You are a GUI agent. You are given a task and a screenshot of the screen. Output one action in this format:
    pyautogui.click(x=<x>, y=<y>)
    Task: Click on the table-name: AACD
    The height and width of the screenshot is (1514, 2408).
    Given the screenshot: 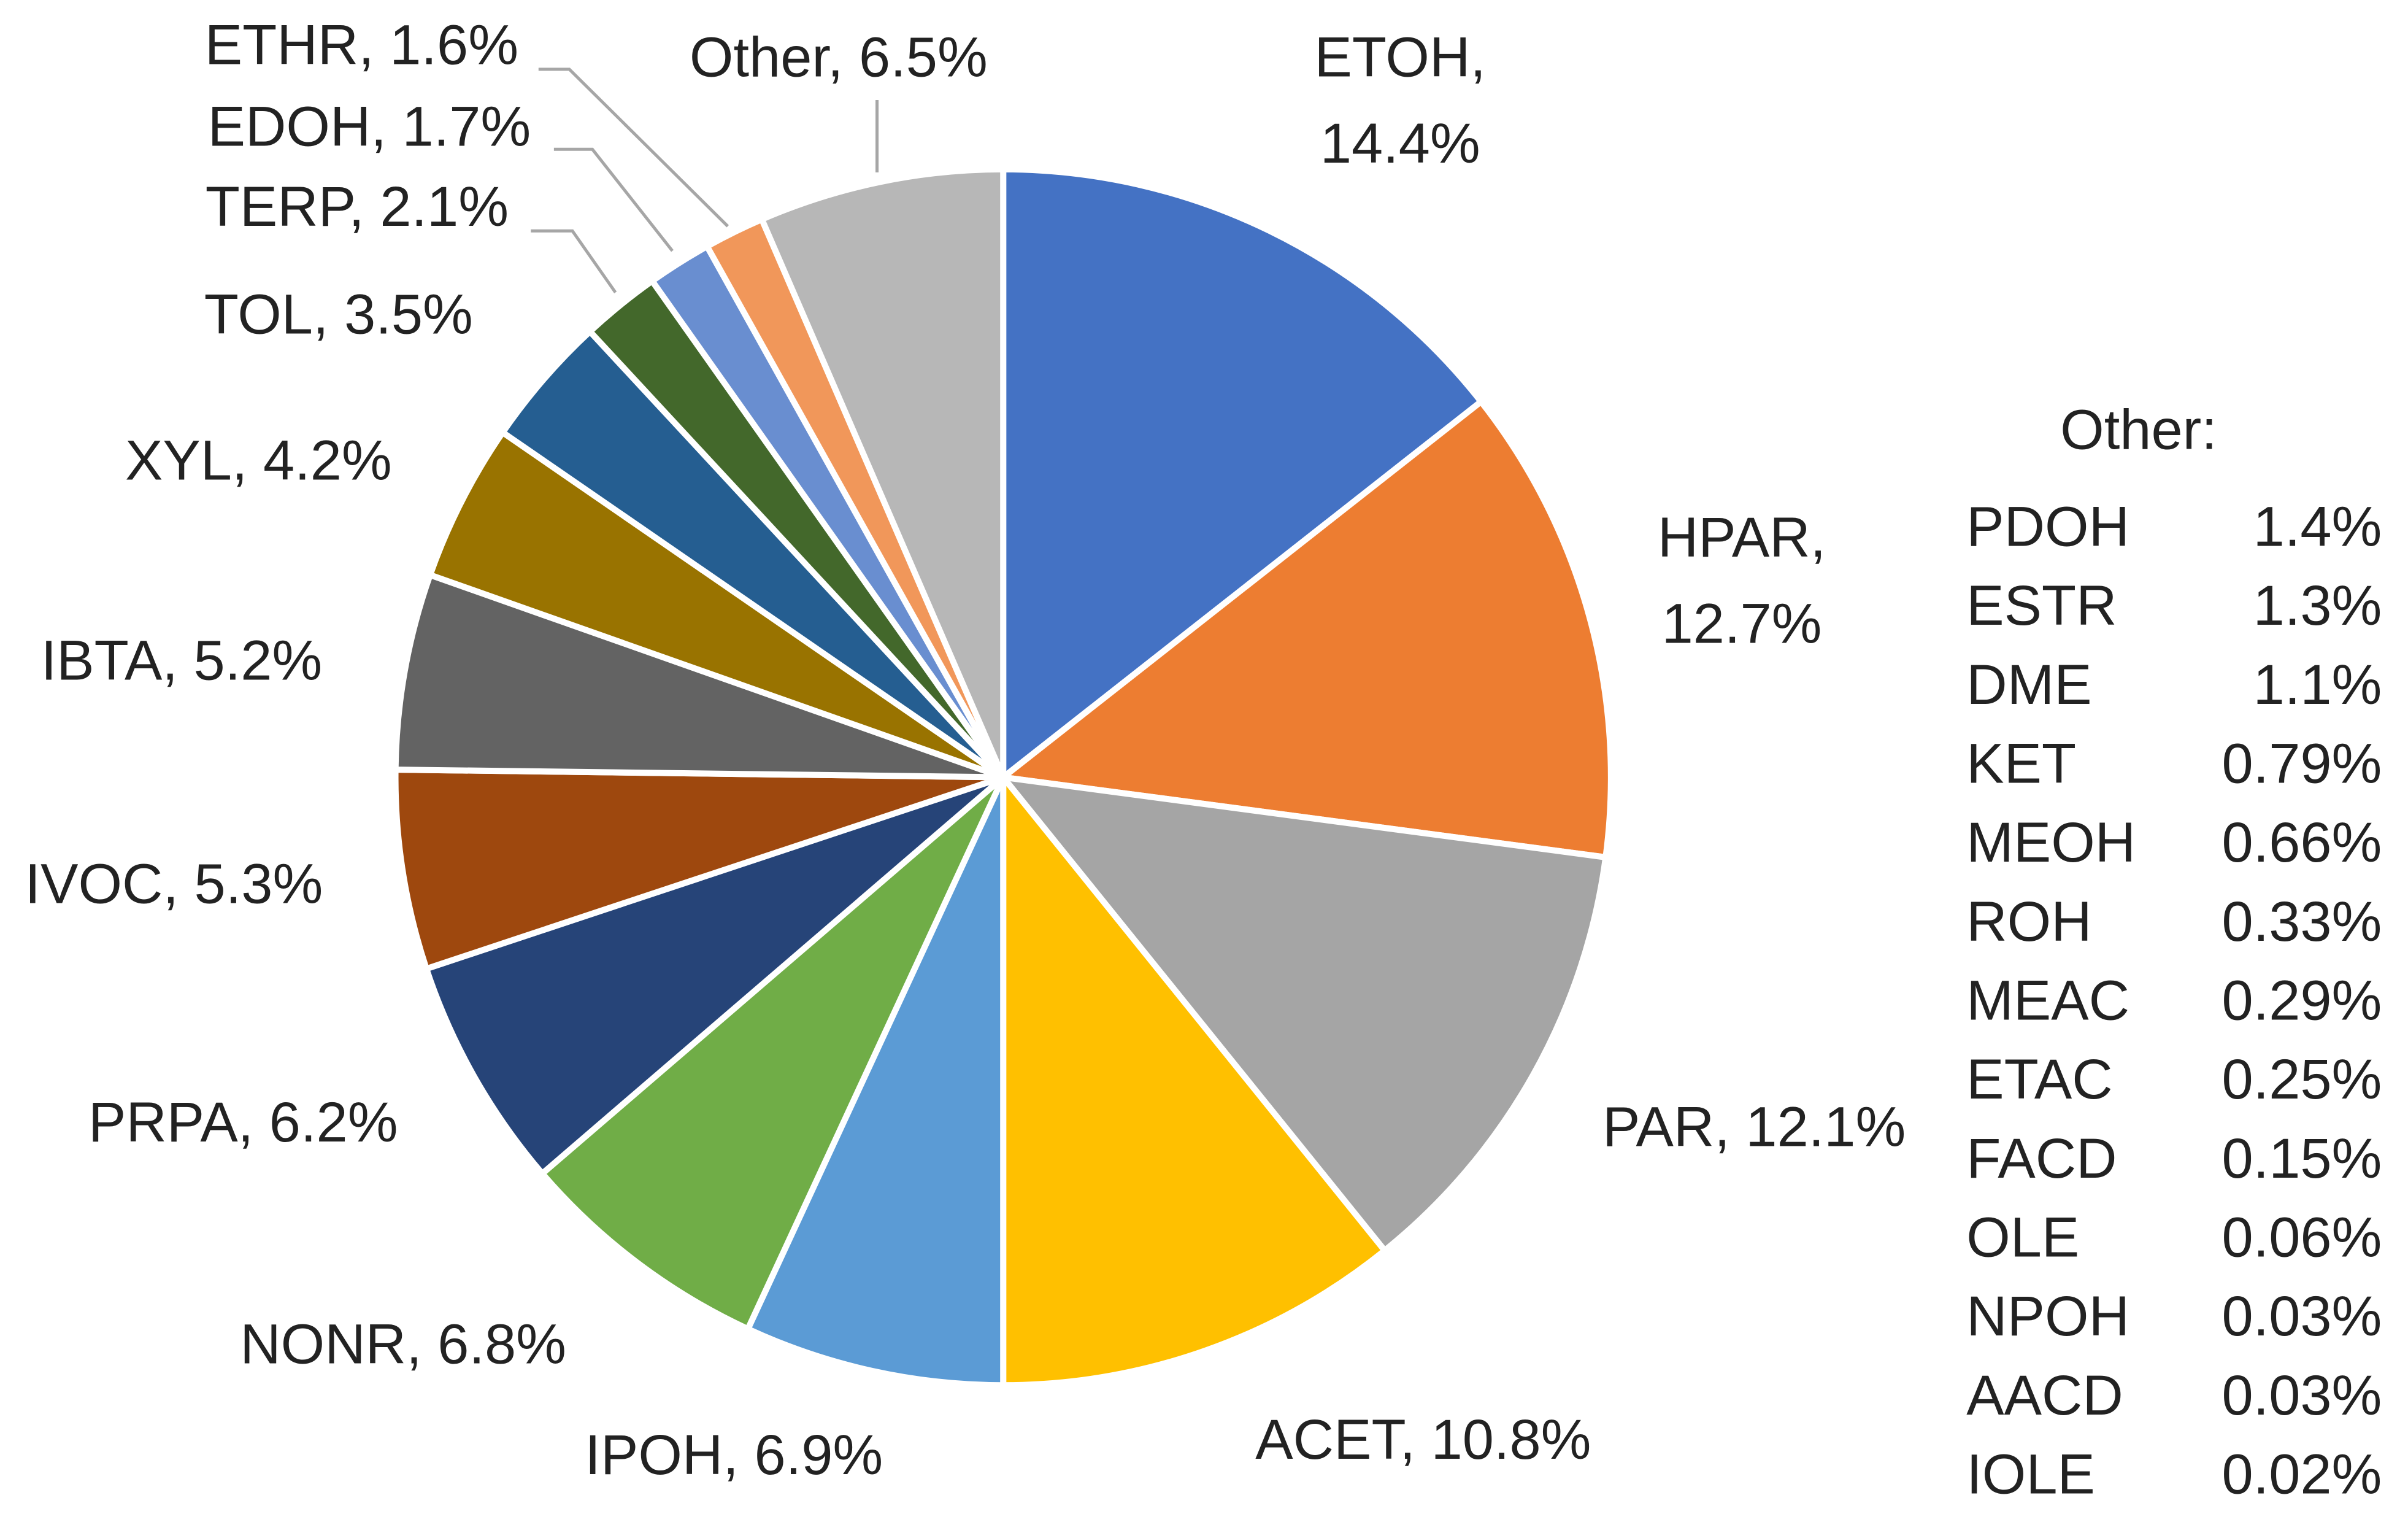 What is the action you would take?
    pyautogui.click(x=2044, y=1396)
    